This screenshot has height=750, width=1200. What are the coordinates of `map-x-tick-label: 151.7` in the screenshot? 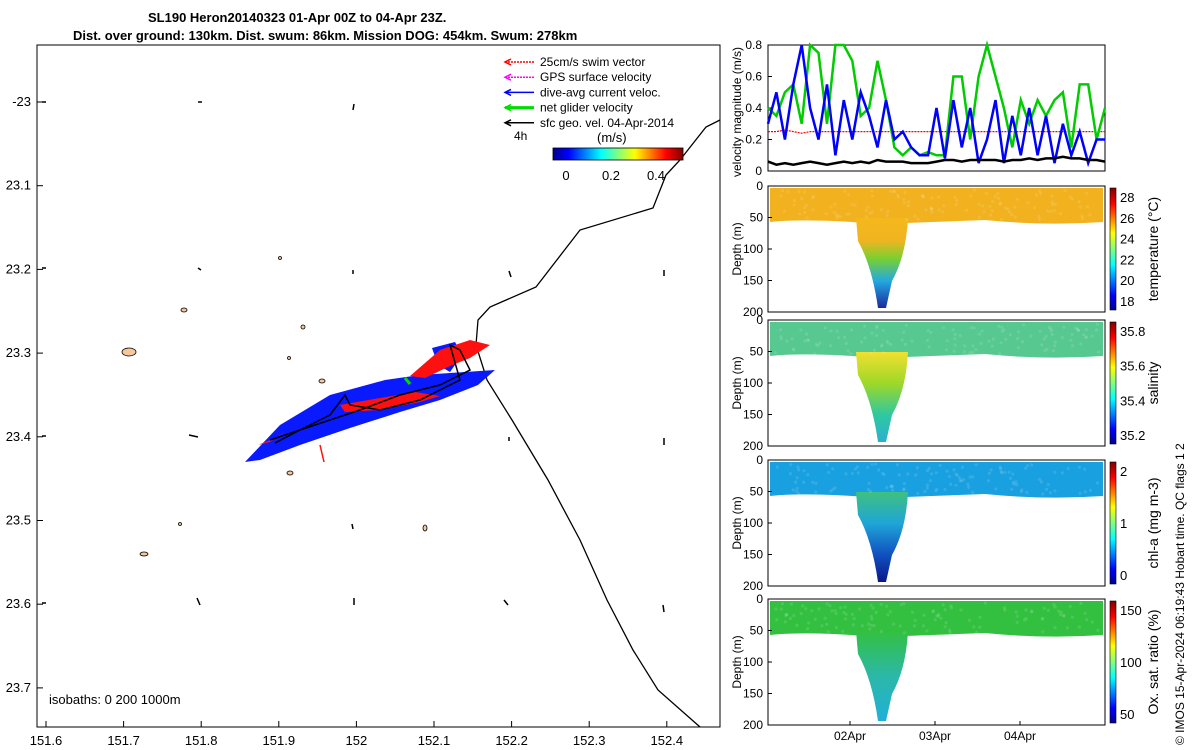 It's located at (123, 740).